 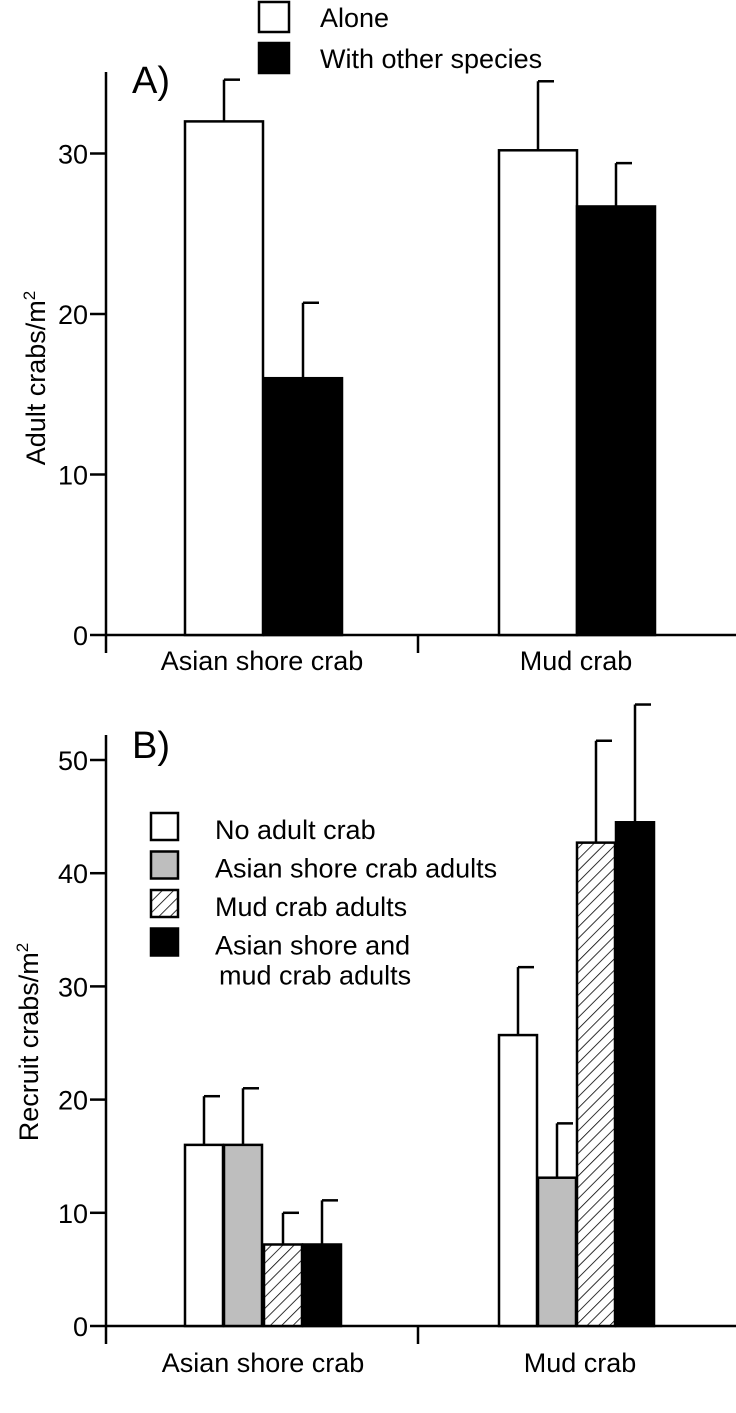 I want to click on panel-a-y-axis-label: Adult crabs/m2, so click(x=35, y=378).